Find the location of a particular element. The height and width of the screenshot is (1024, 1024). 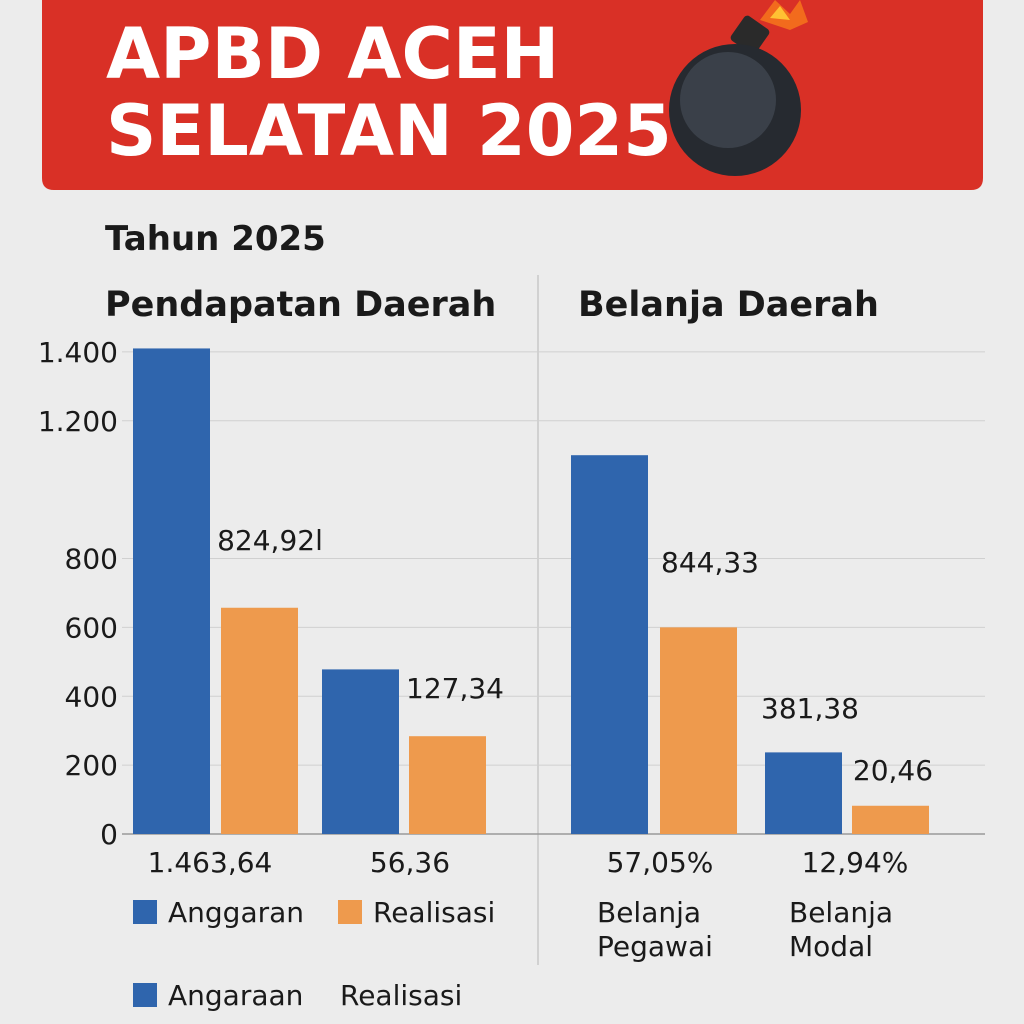

data-annotation: 844,33 is located at coordinates (710, 562).